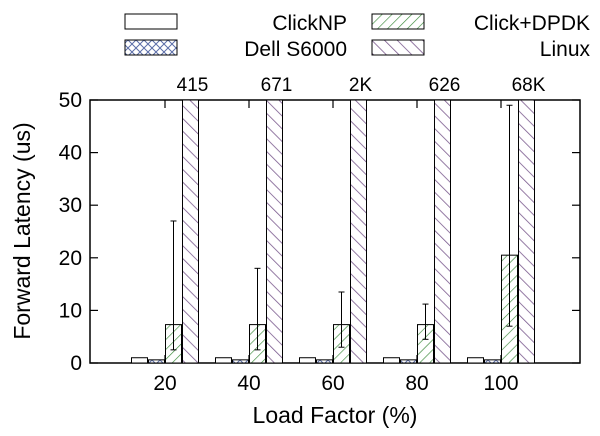 The height and width of the screenshot is (436, 600). Describe the element at coordinates (70, 205) in the screenshot. I see `y-tick-label: 30` at that location.